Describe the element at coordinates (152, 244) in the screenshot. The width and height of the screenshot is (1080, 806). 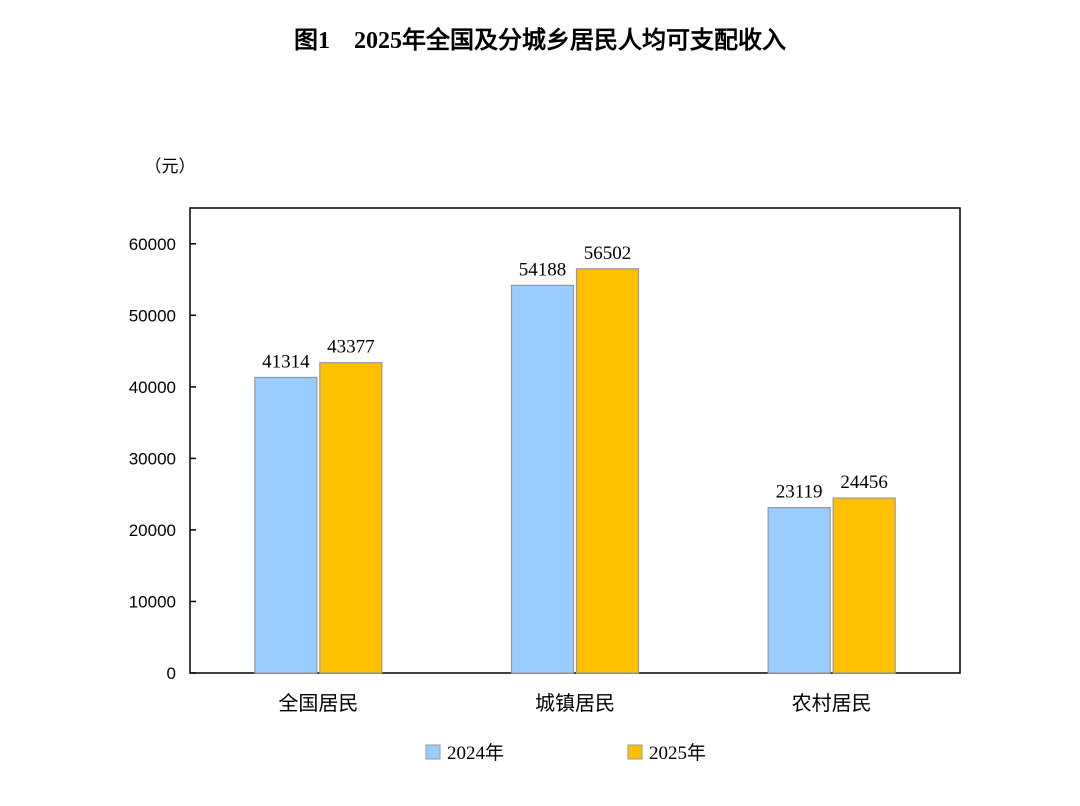
I see `y-tick-label: 60000` at that location.